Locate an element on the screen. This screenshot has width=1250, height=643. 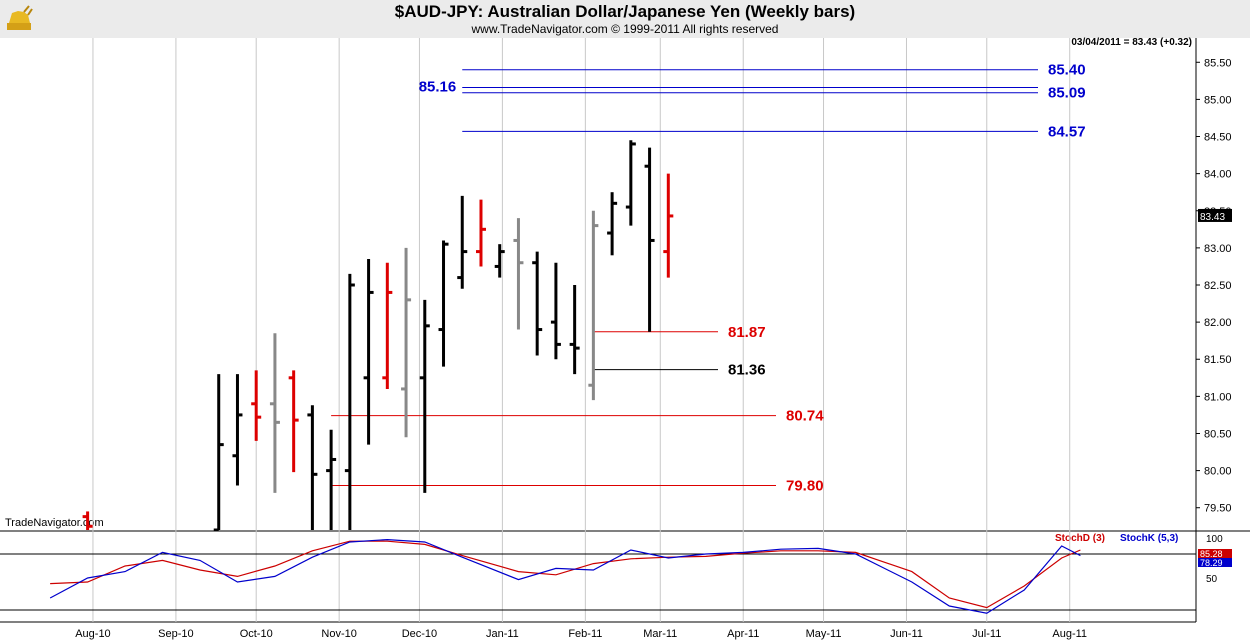
y-tick-label: 85.00 is located at coordinates (1218, 100).